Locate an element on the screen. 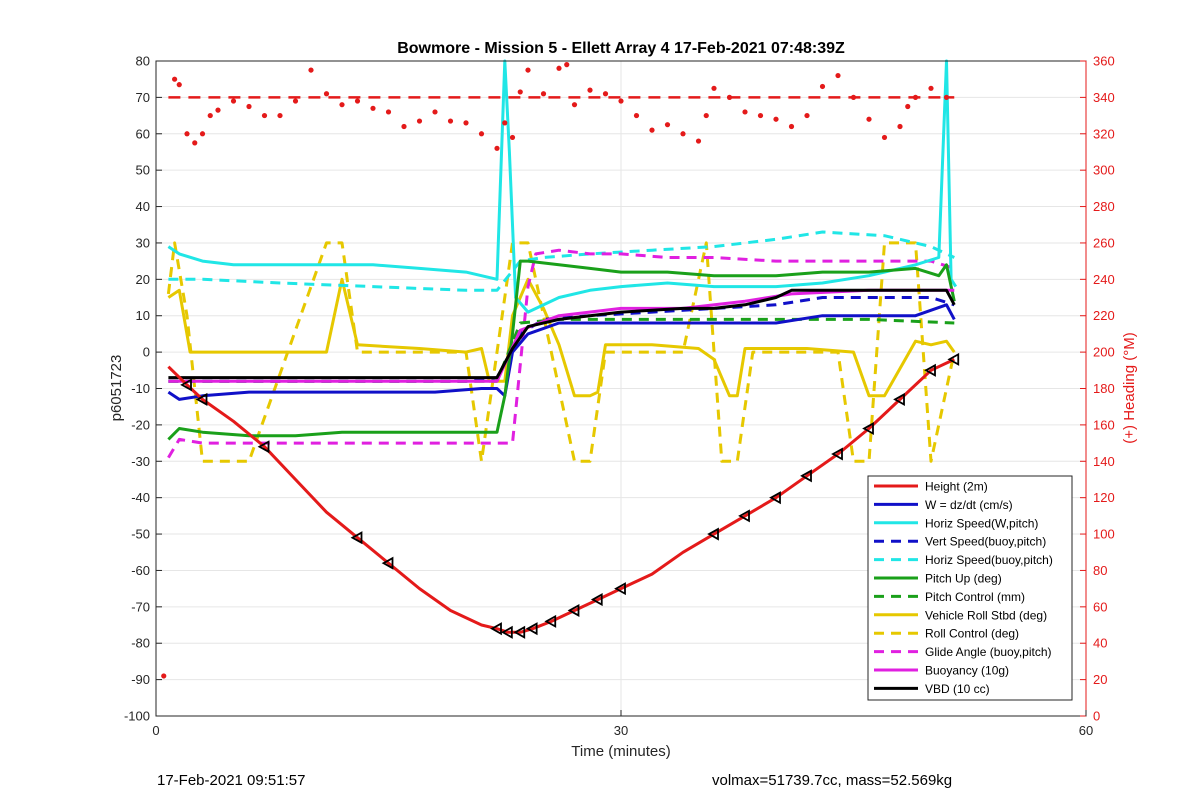  legend-label: Buoyancy (10g) is located at coordinates (967, 671).